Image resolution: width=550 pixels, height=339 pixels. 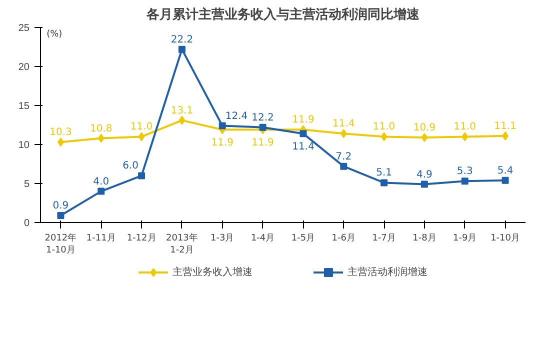 I want to click on y-tick-label: 20, so click(x=24, y=67).